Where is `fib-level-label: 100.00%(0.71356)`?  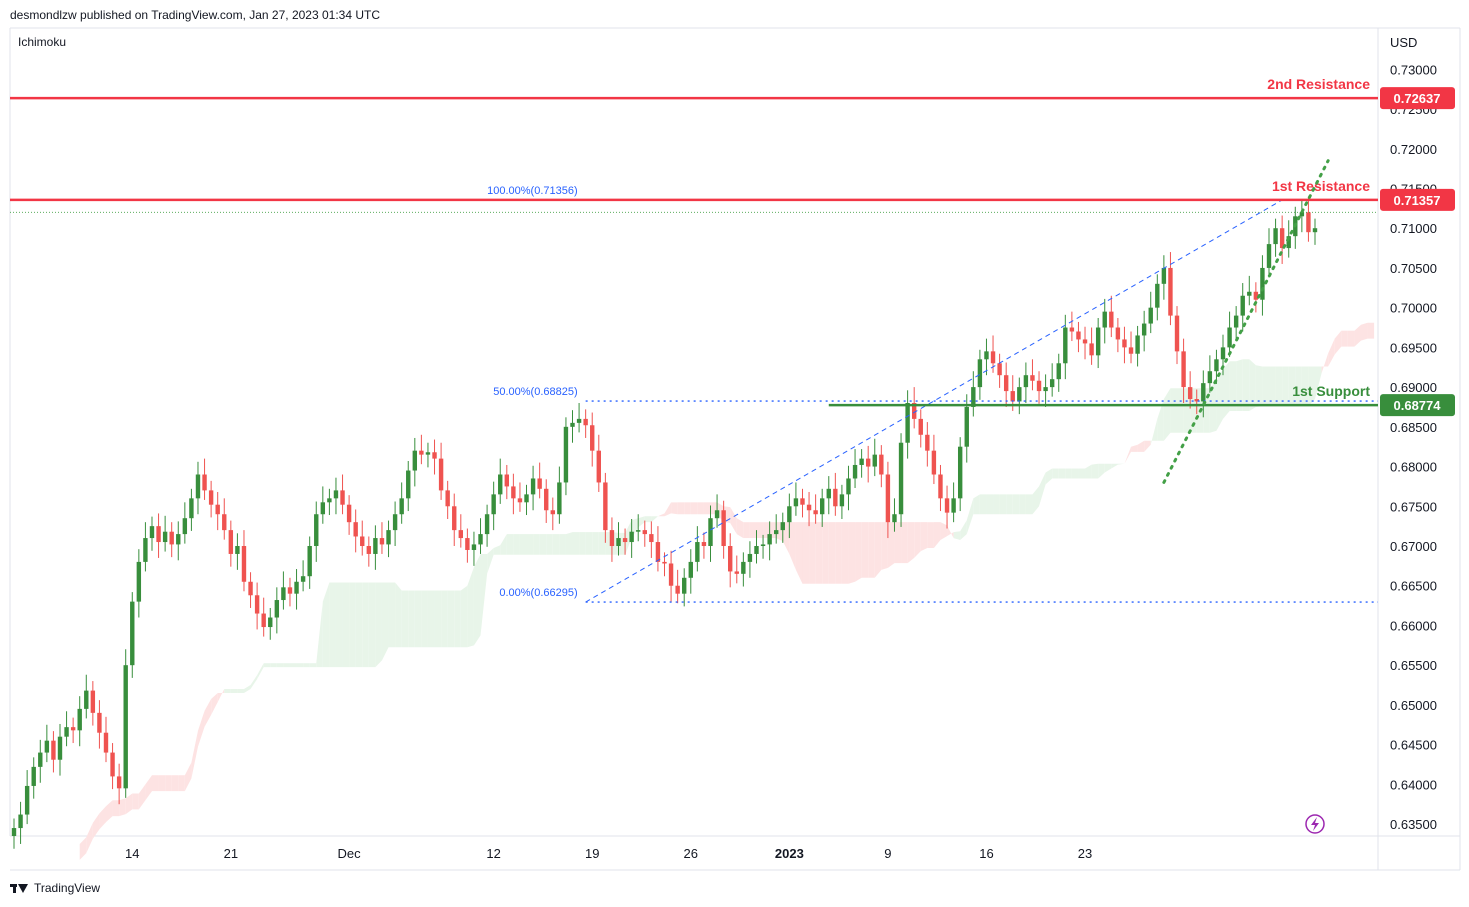
fib-level-label: 100.00%(0.71356) is located at coordinates (532, 191).